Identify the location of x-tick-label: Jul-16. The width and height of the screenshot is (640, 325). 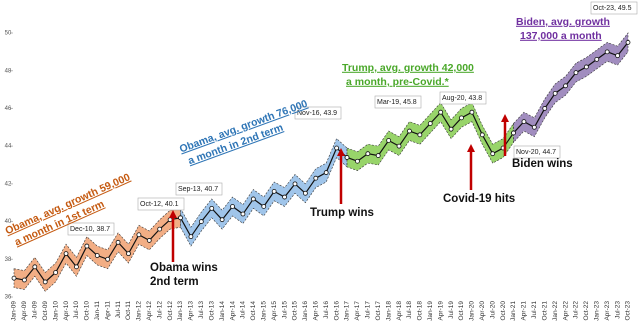
(326, 310).